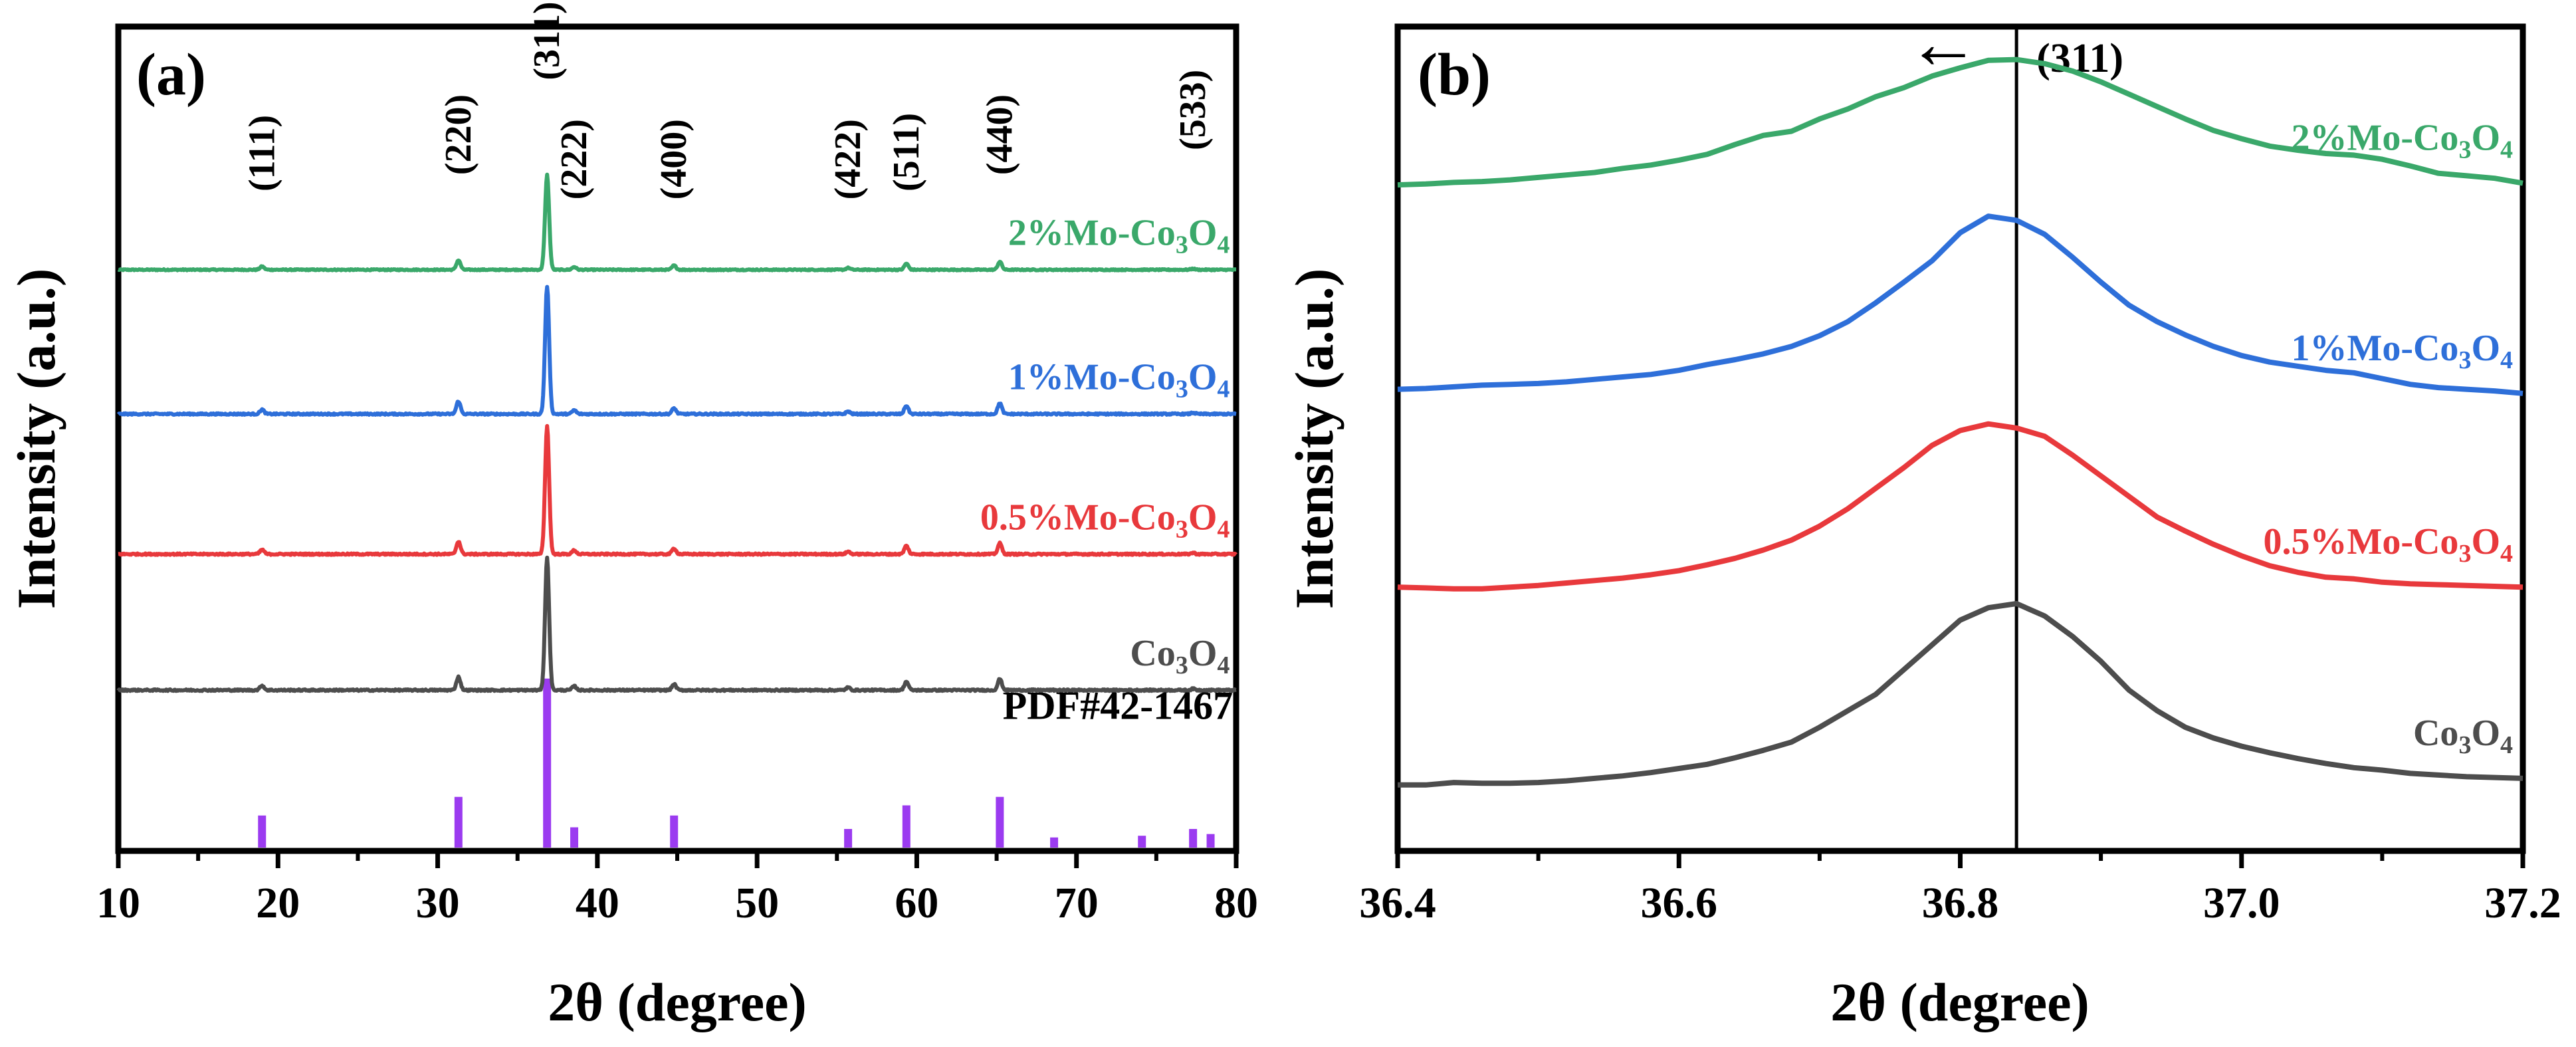 The width and height of the screenshot is (2576, 1047). What do you see at coordinates (1193, 110) in the screenshot?
I see `hkl-label: (533)` at bounding box center [1193, 110].